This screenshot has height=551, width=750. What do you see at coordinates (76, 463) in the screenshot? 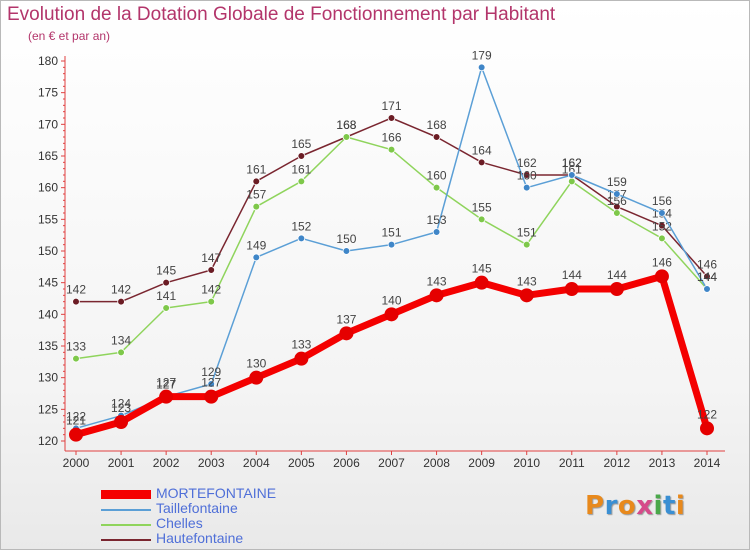
I see `x-tick-label: 2000` at bounding box center [76, 463].